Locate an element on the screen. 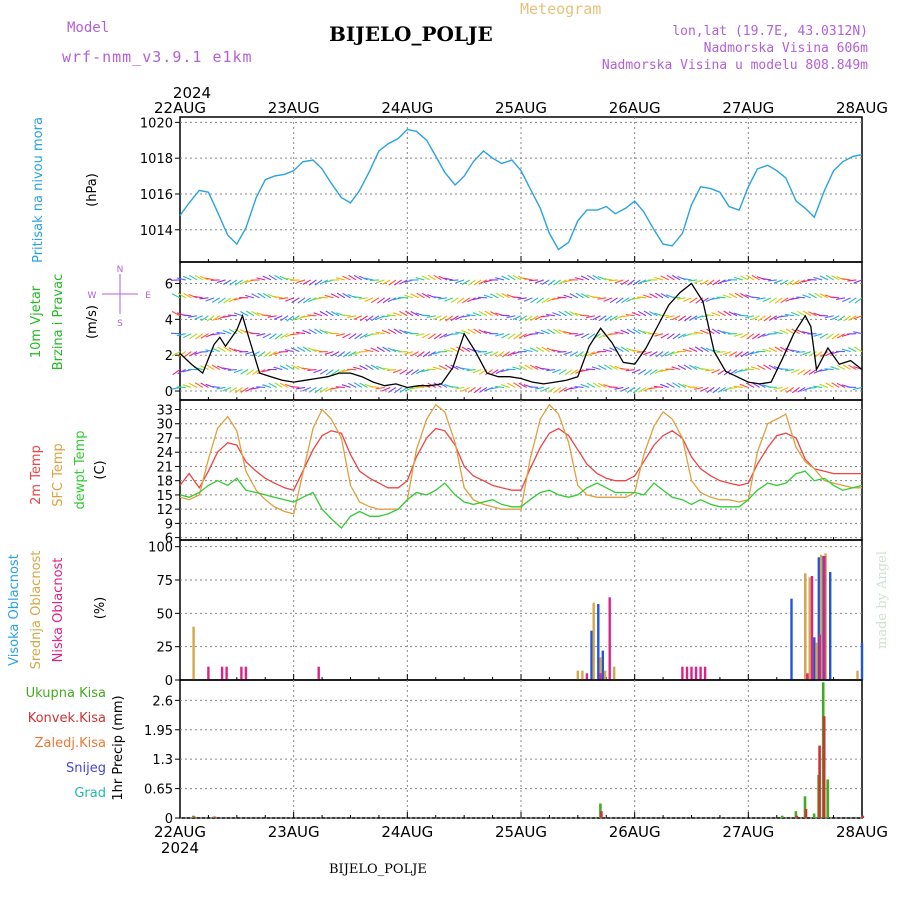  precip-legend-3: Snijeg is located at coordinates (86, 768).